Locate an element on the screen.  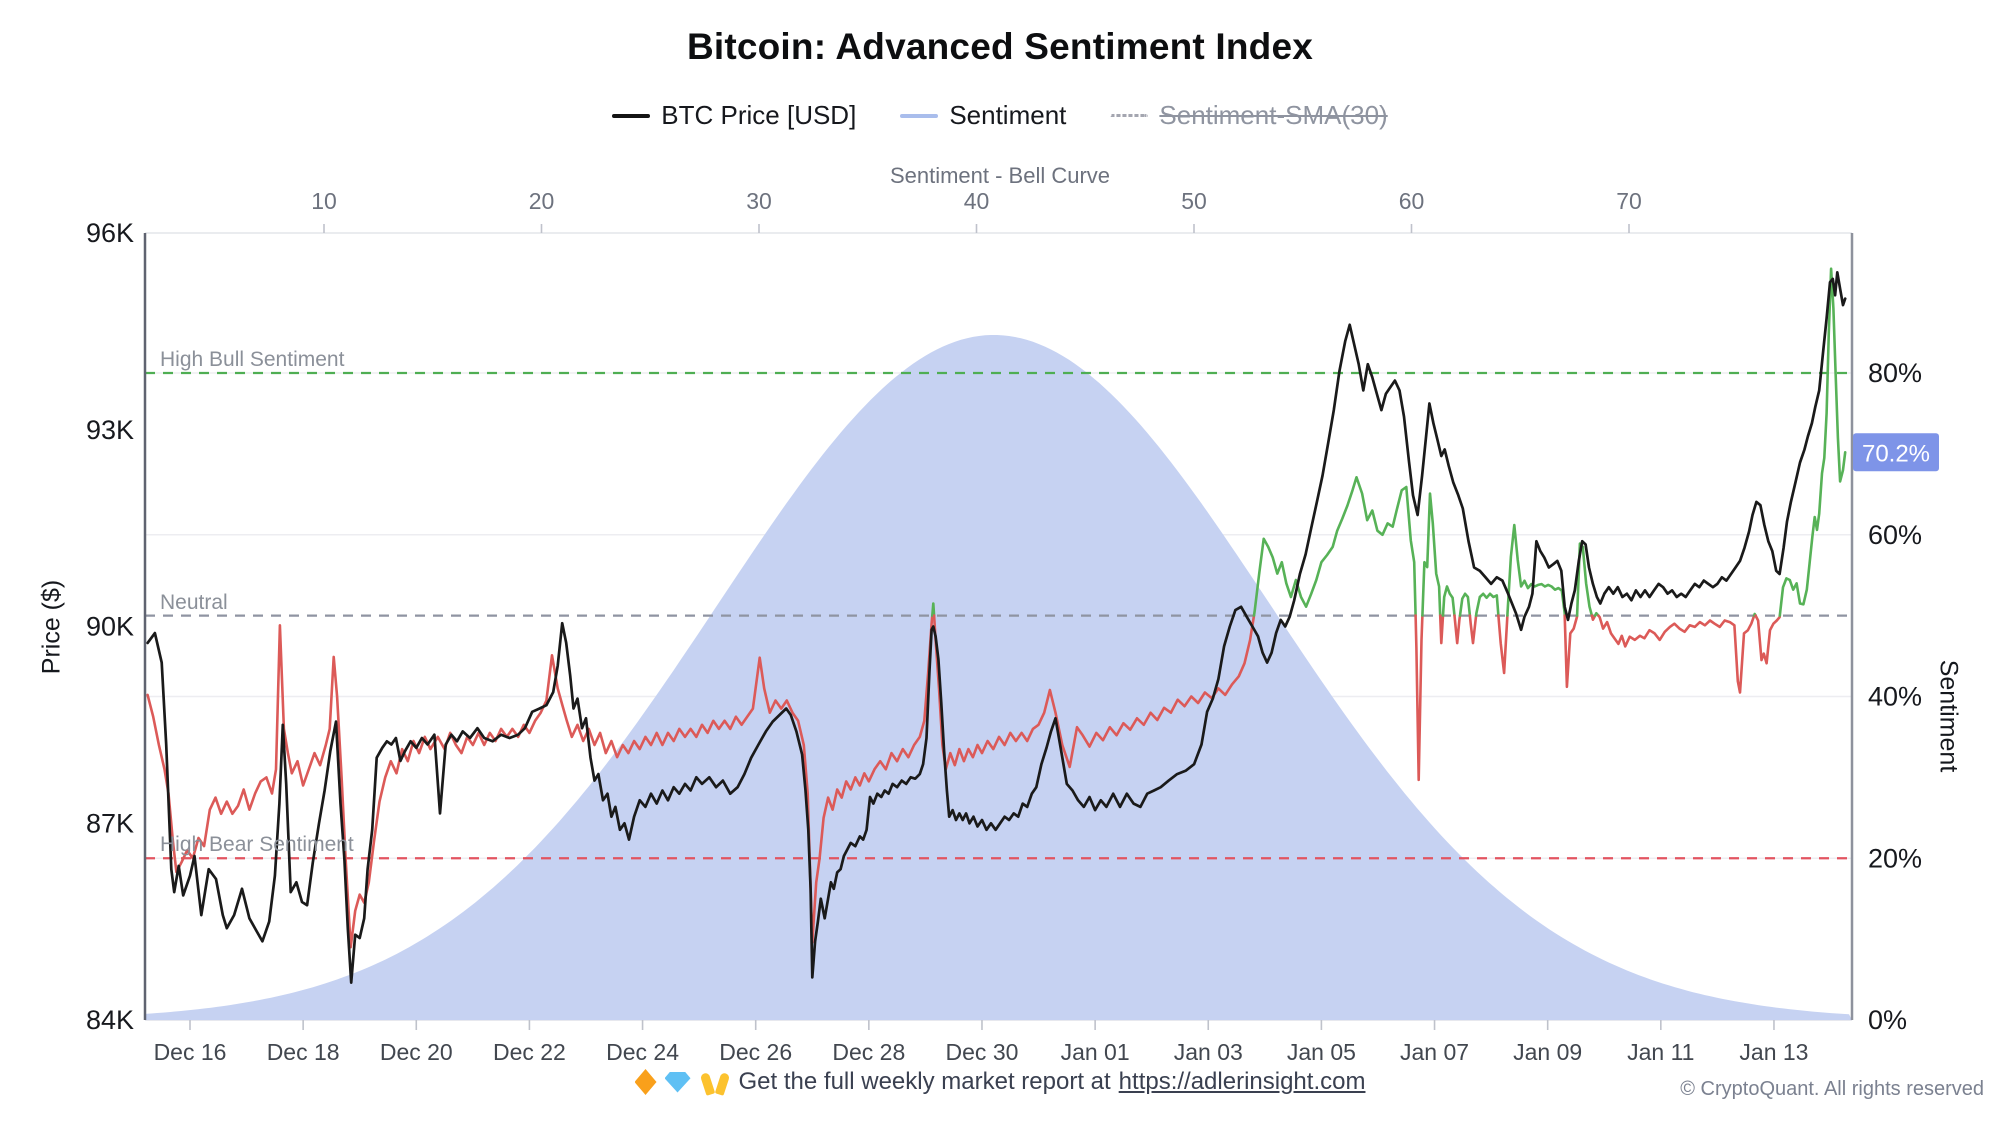
legend-item-sentiment-sma: Sentiment-SMA(30) is located at coordinates (1249, 115).